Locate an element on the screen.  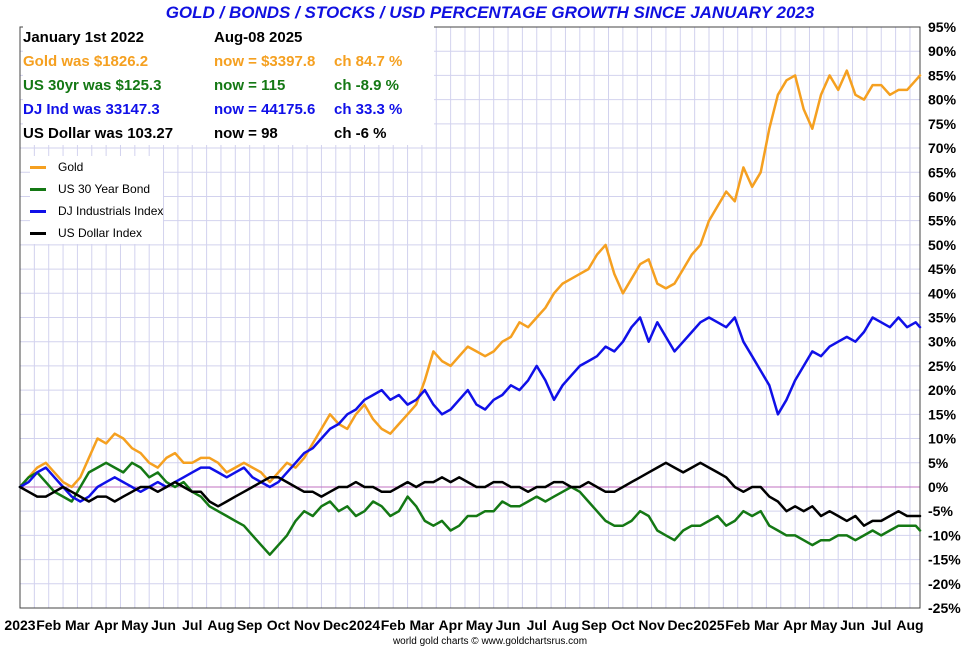
legend-swatch-dollar is located at coordinates (38, 233).